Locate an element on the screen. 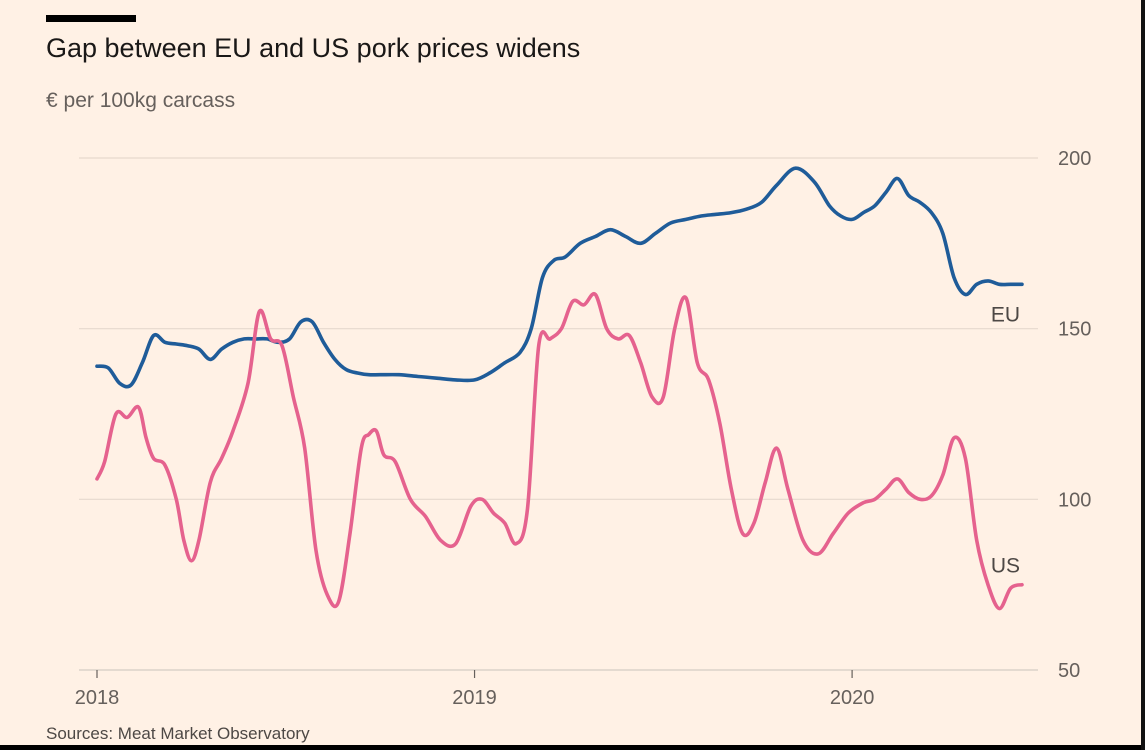 This screenshot has height=750, width=1145. x-axis-ticks: 2018 2019 2020 is located at coordinates (475, 689).